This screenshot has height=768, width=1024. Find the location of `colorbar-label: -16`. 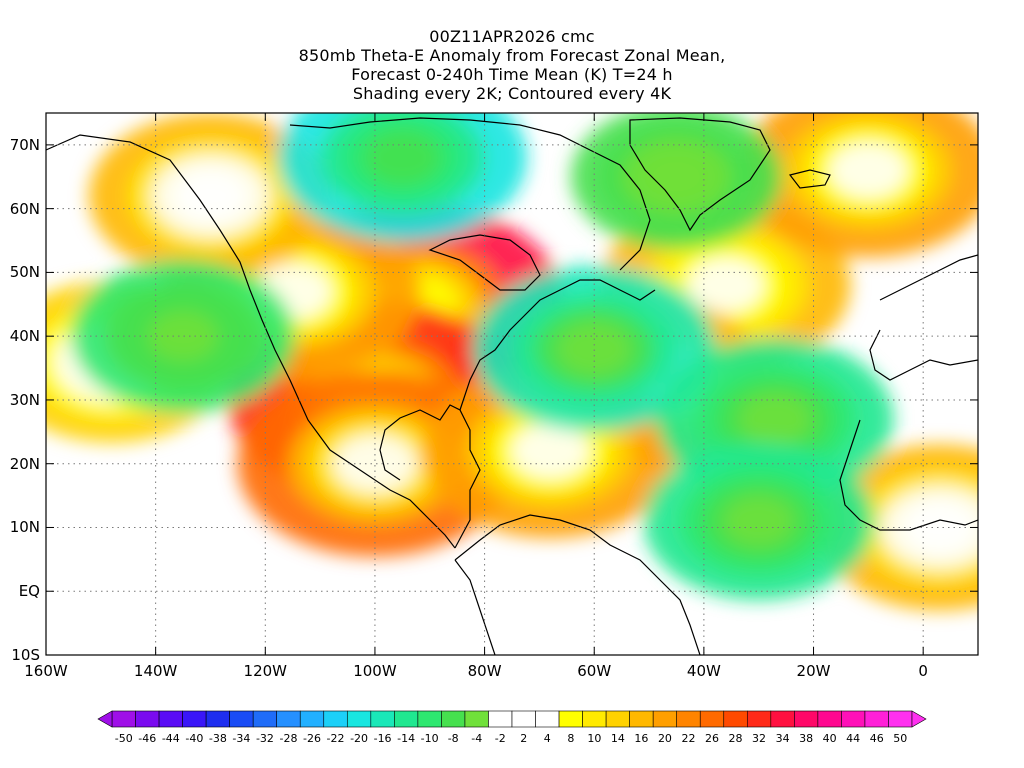

colorbar-label: -16 is located at coordinates (382, 738).